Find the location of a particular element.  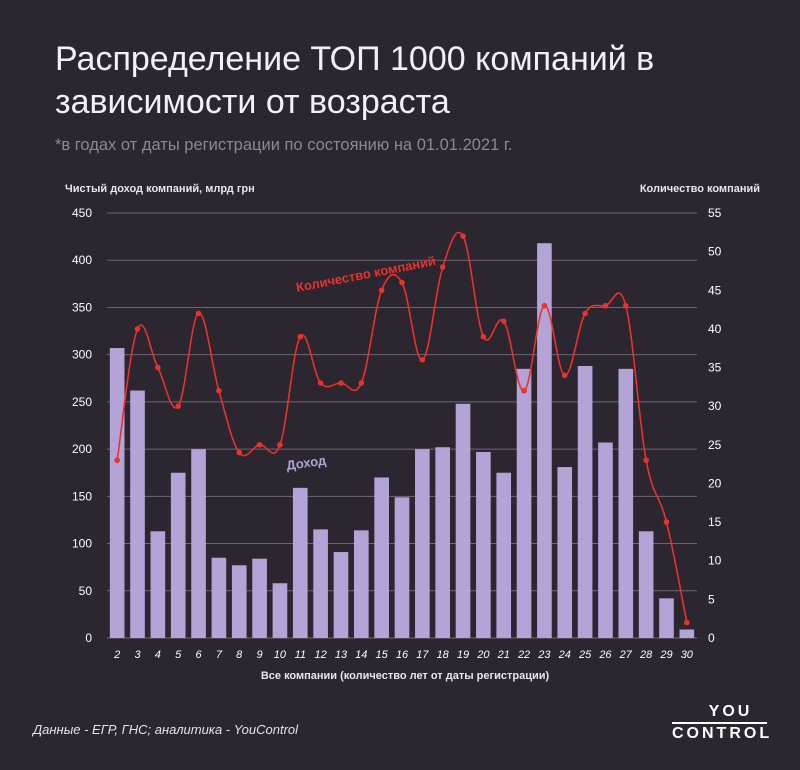

x-tick-label: 14 is located at coordinates (361, 655).